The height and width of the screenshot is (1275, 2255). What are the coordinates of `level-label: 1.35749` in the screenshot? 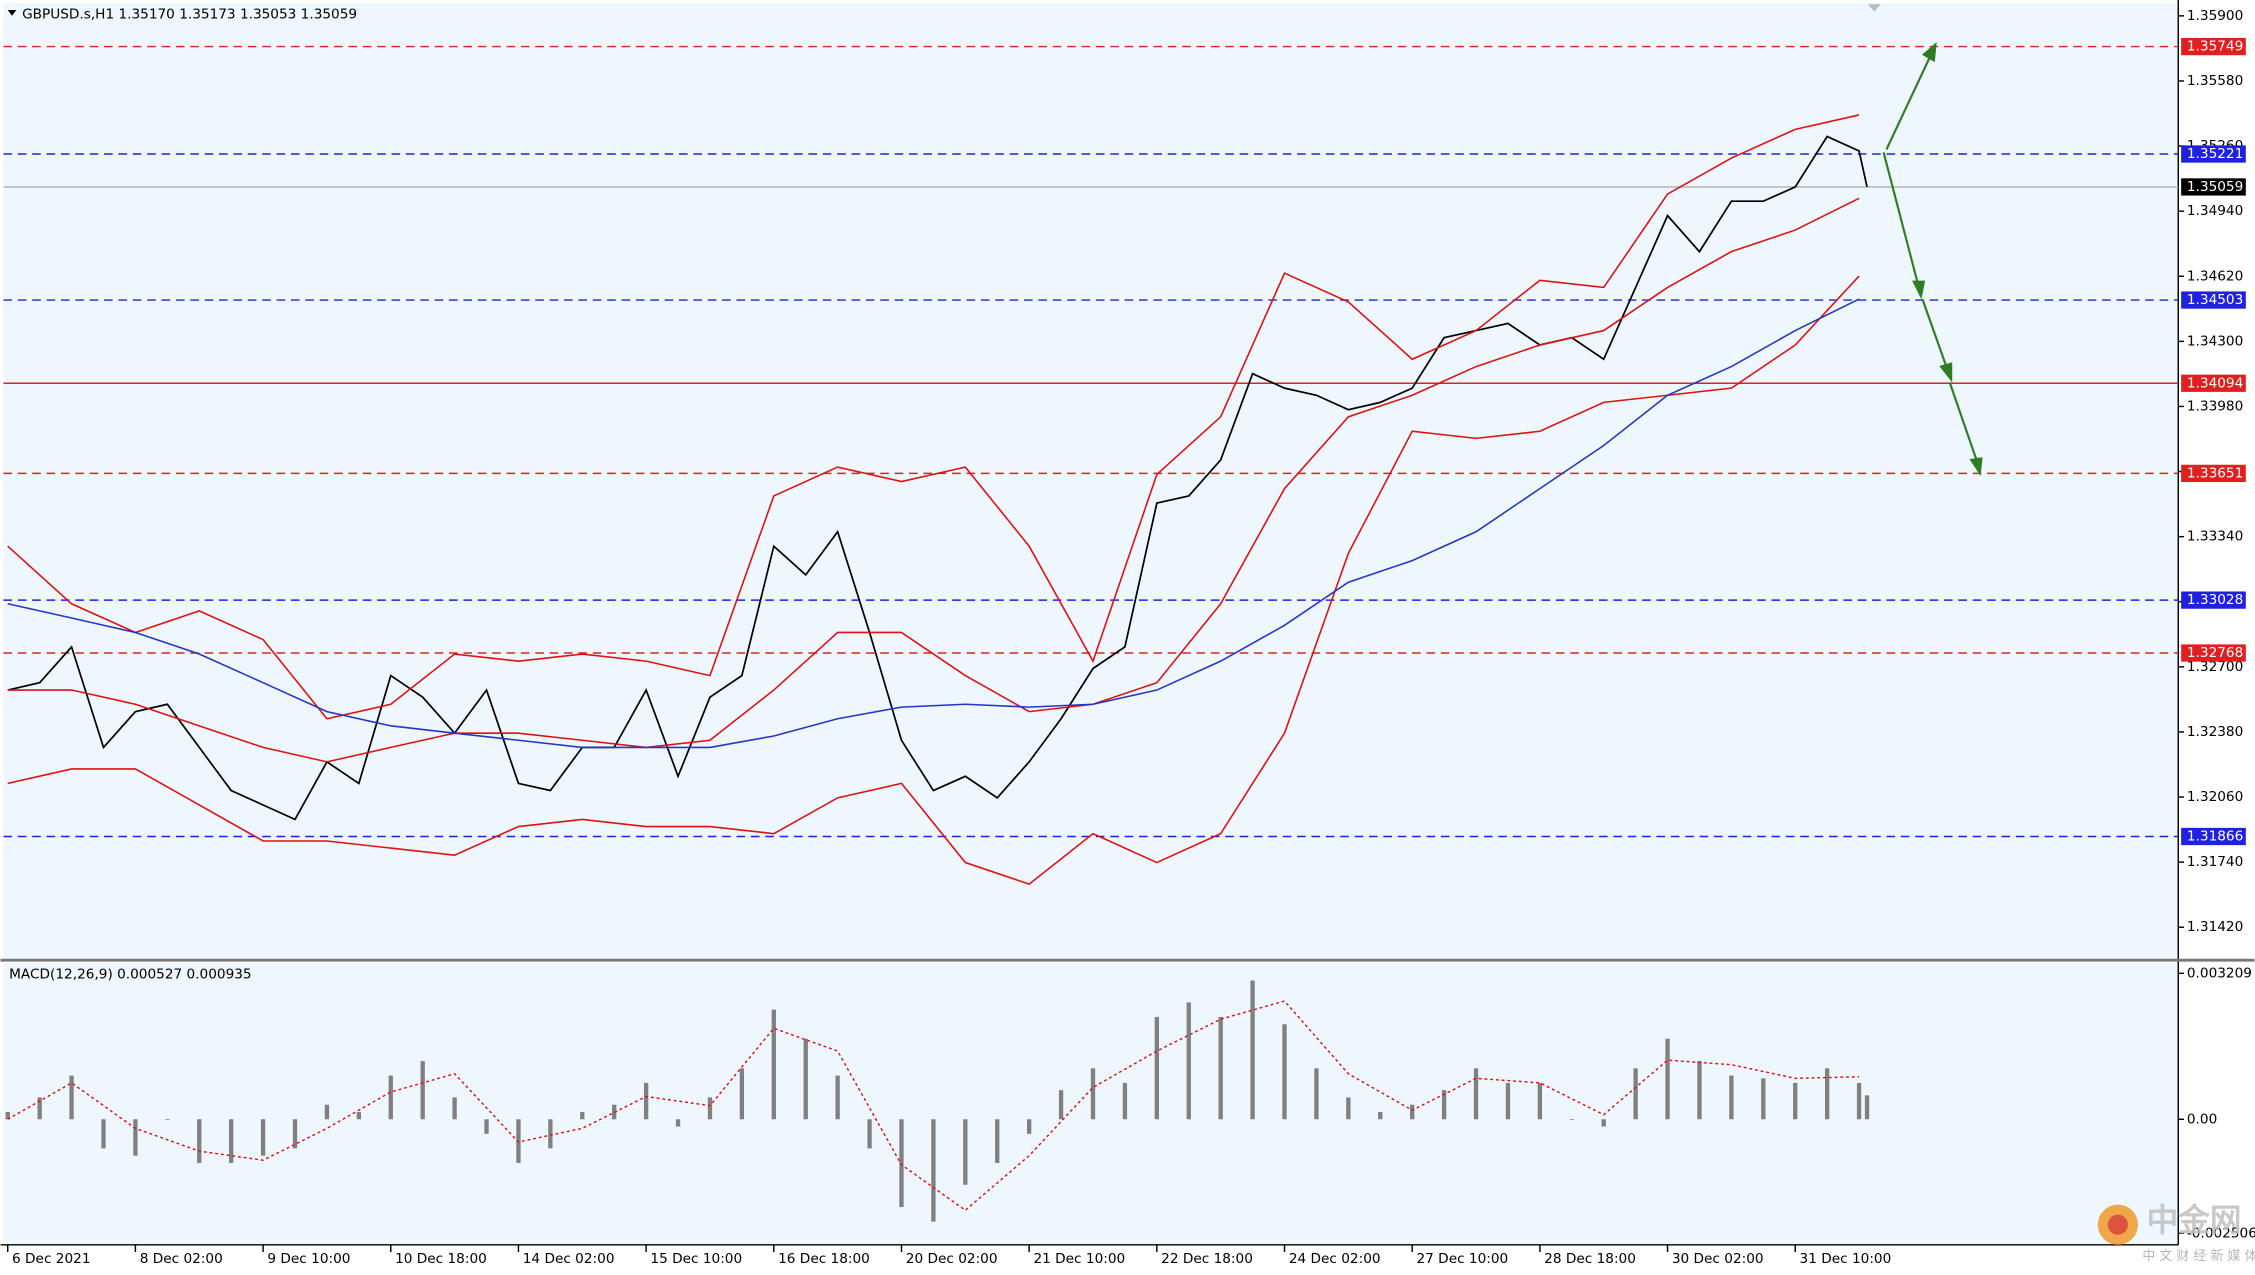 It's located at (2215, 47).